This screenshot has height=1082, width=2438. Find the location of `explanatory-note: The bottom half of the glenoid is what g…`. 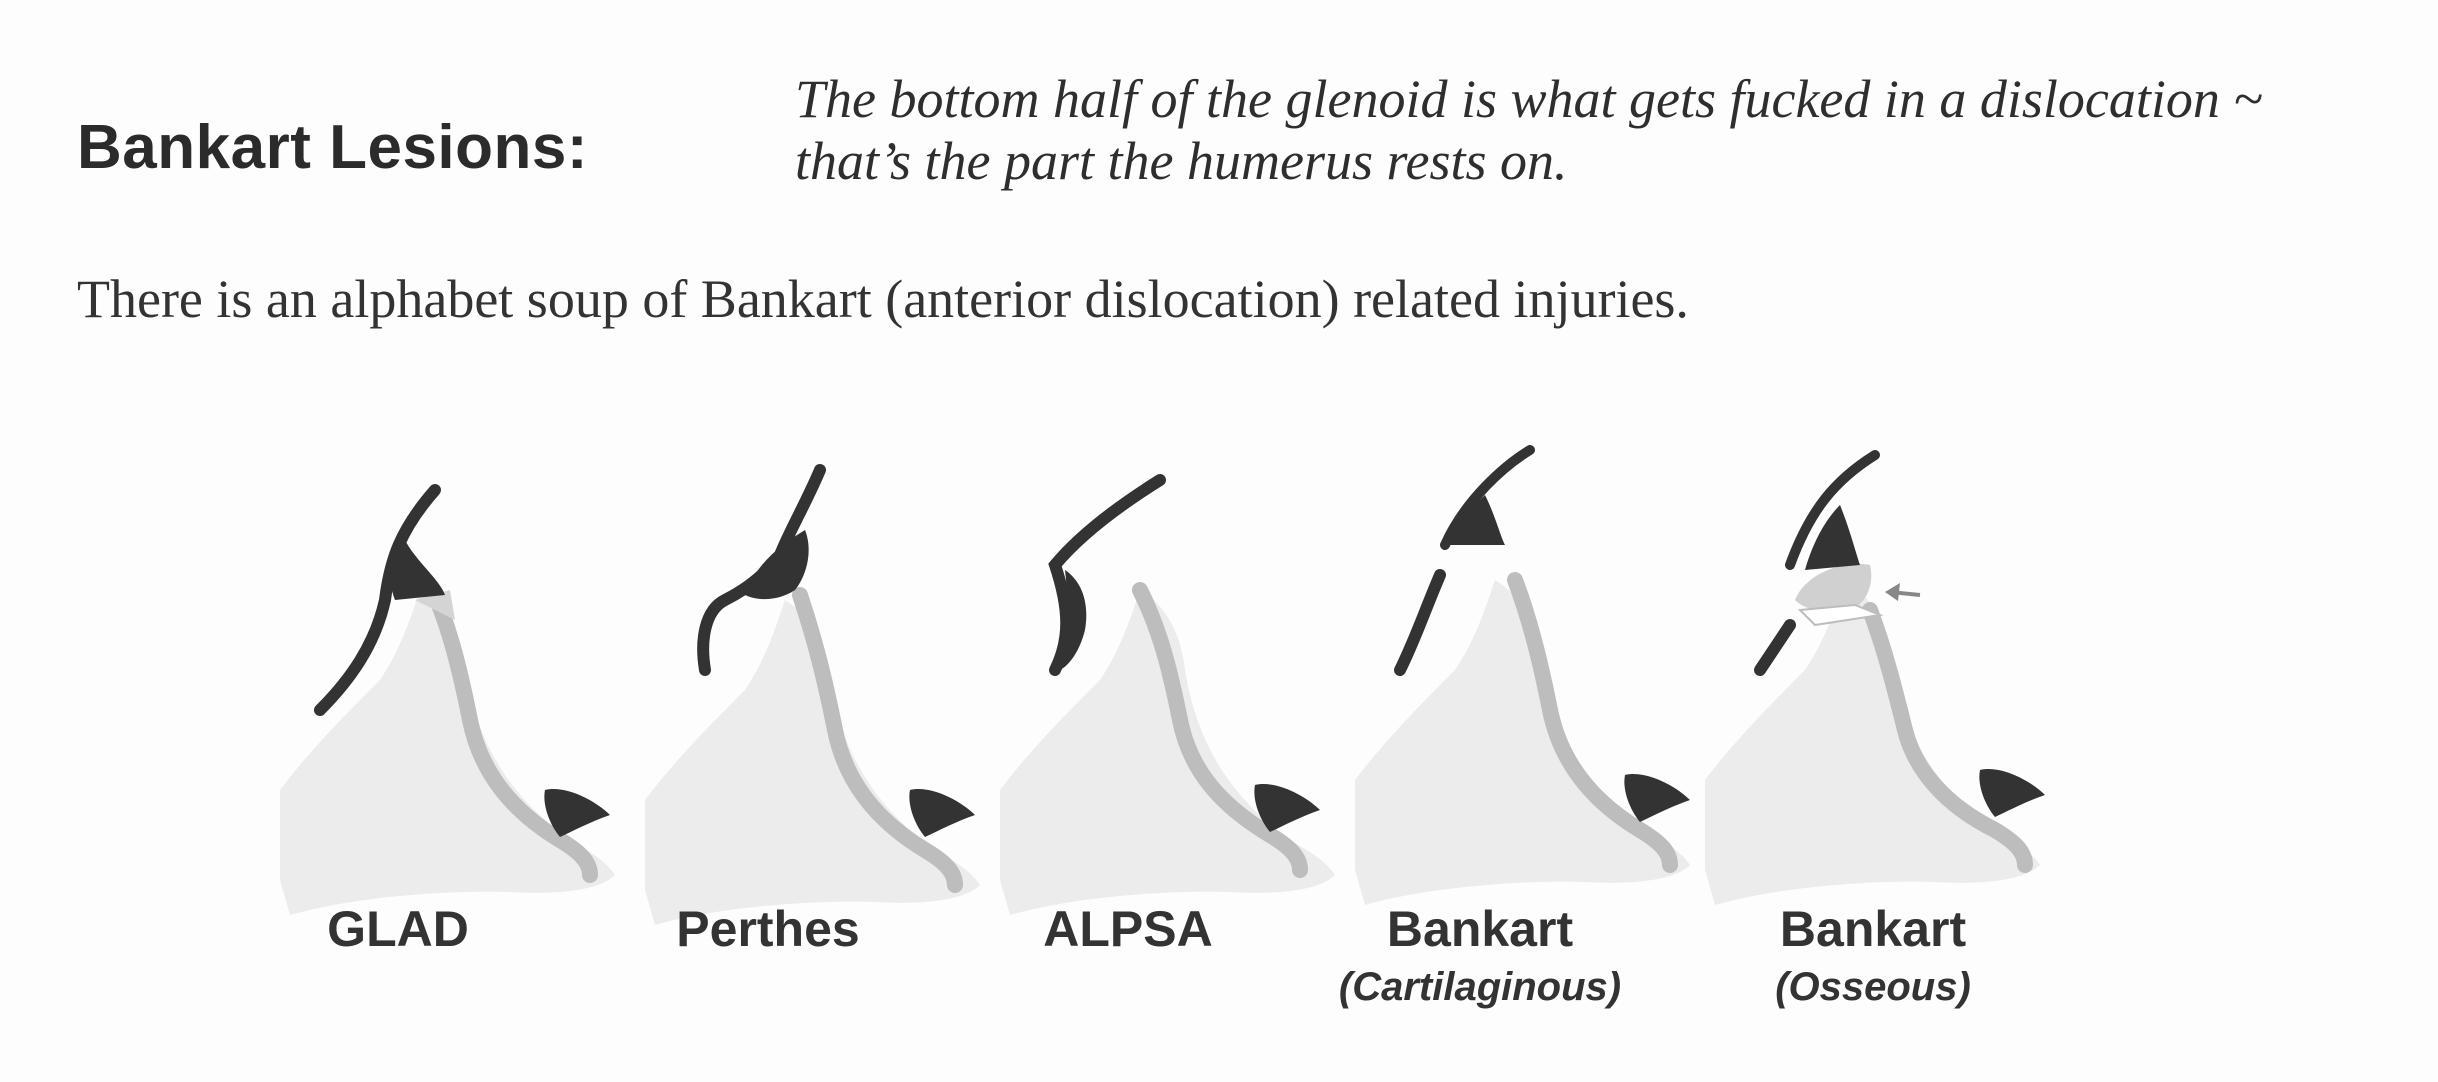

explanatory-note: The bottom half of the glenoid is what g… is located at coordinates (1595, 130).